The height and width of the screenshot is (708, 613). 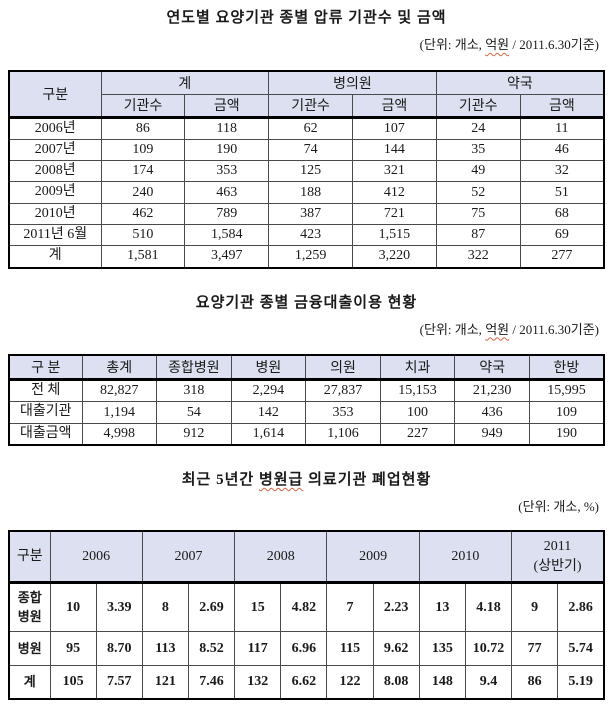 I want to click on cell: 188, so click(x=310, y=192).